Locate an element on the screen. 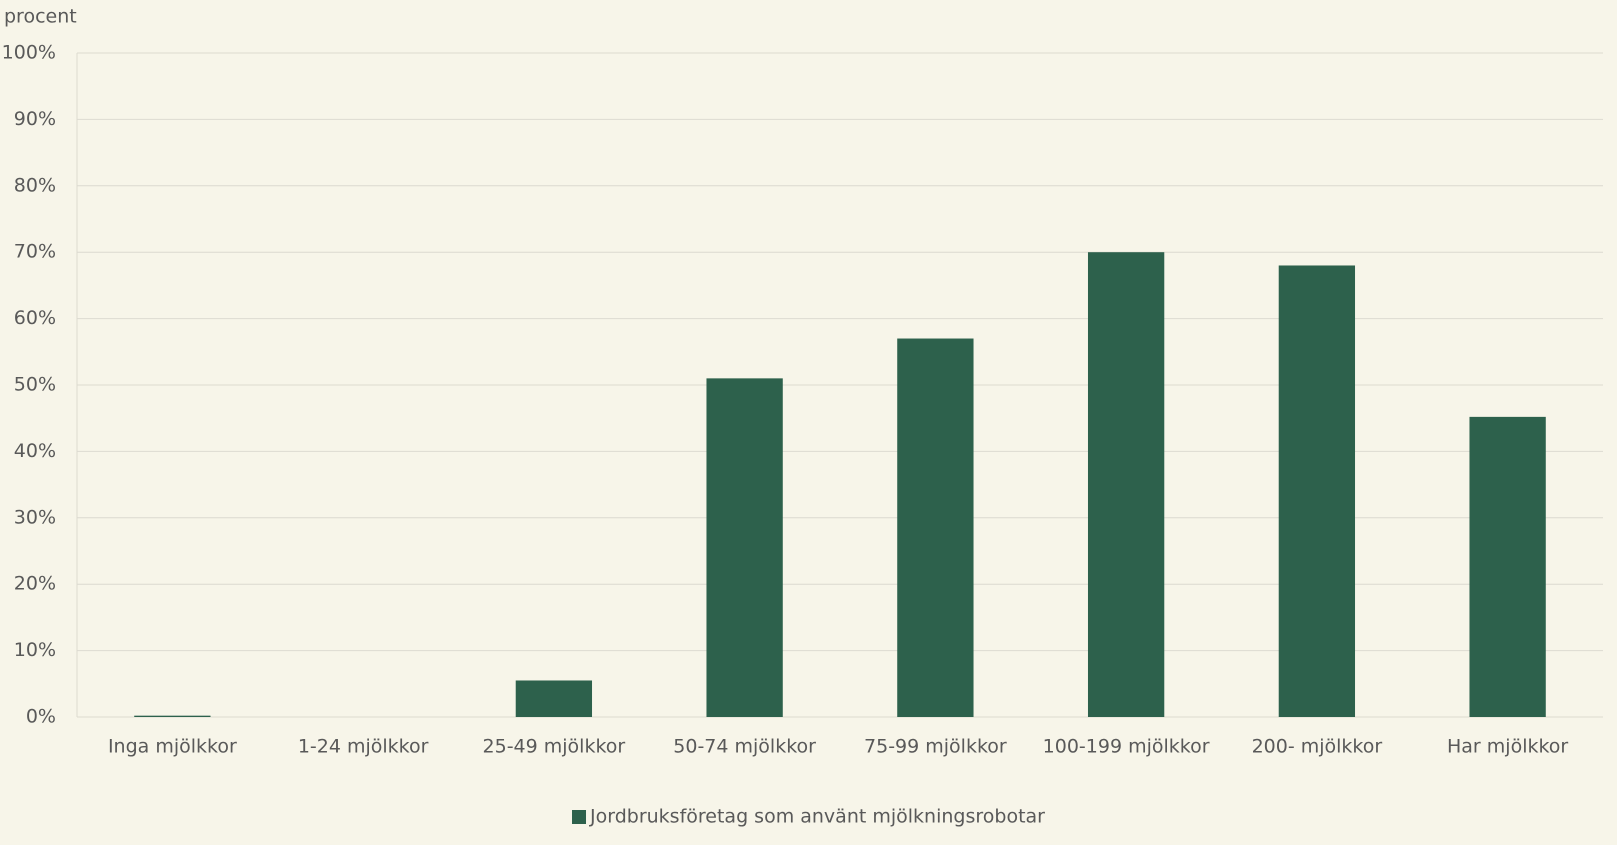  x-tick-label: Inga mjölkkor is located at coordinates (172, 747).